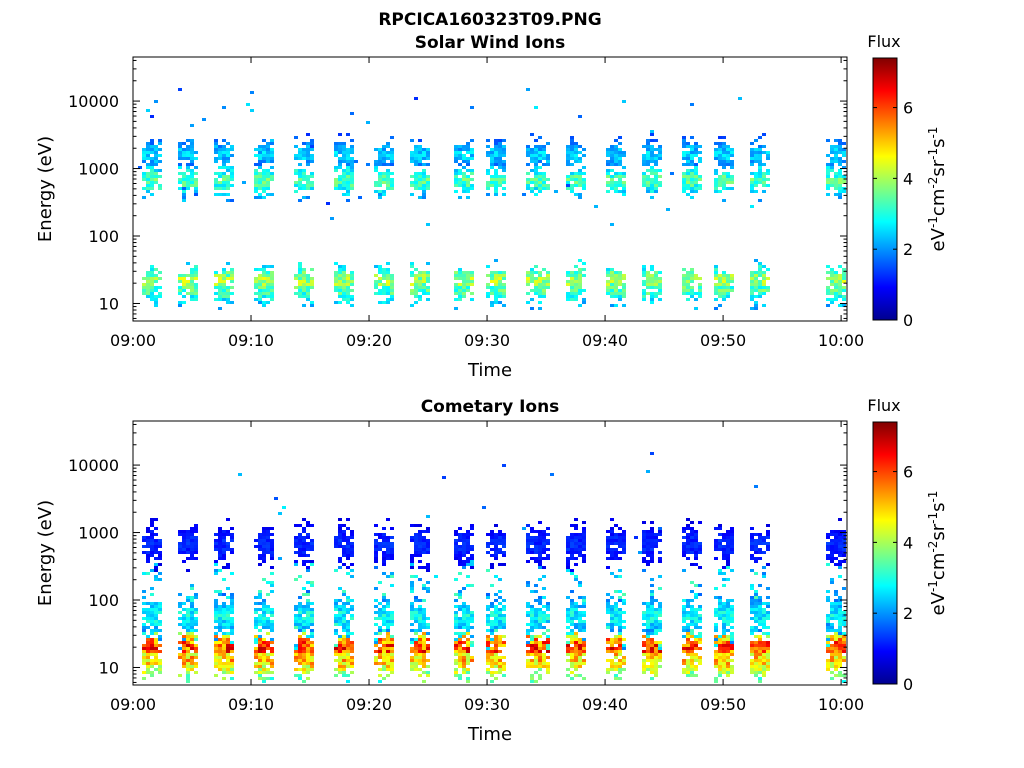  What do you see at coordinates (369, 704) in the screenshot?
I see `x-tick-label: 09:20` at bounding box center [369, 704].